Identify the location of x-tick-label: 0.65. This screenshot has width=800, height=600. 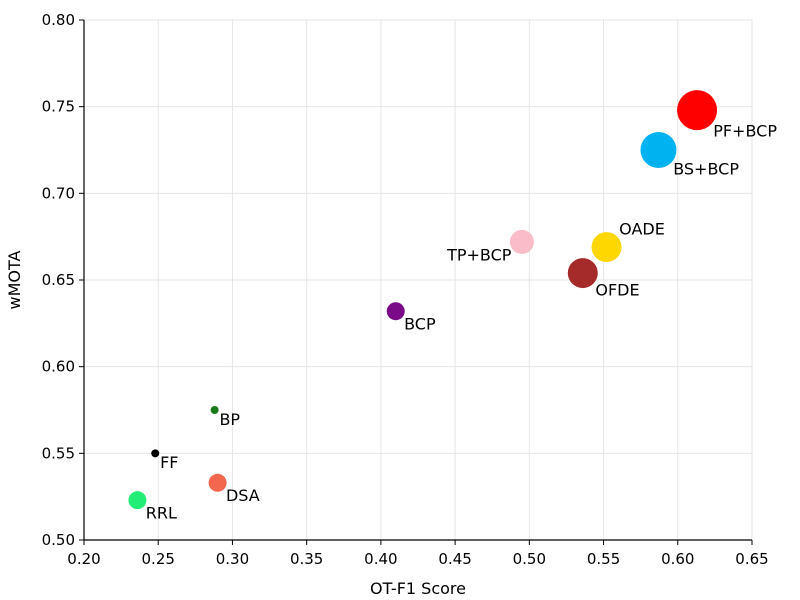
(751, 559).